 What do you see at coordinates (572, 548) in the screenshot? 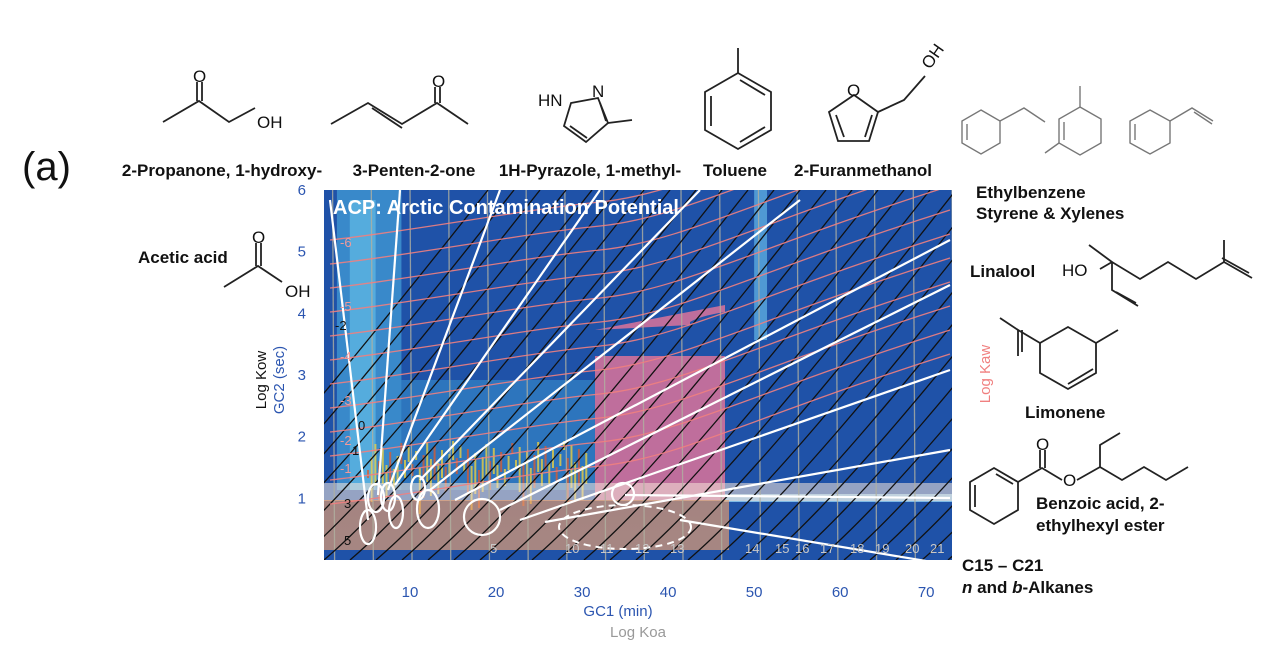
I see `koa-label: 10` at bounding box center [572, 548].